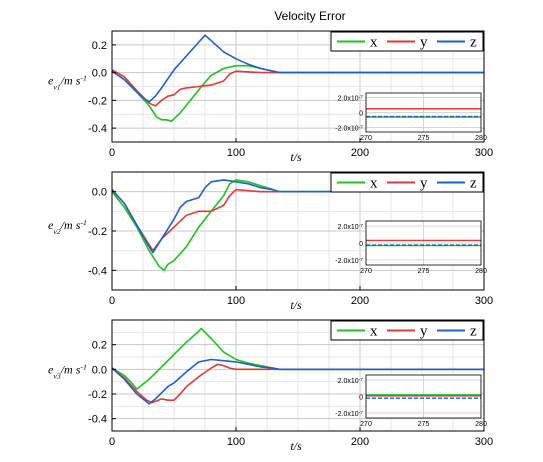 This screenshot has width=543, height=462. I want to click on series-line-y, so click(297, 383).